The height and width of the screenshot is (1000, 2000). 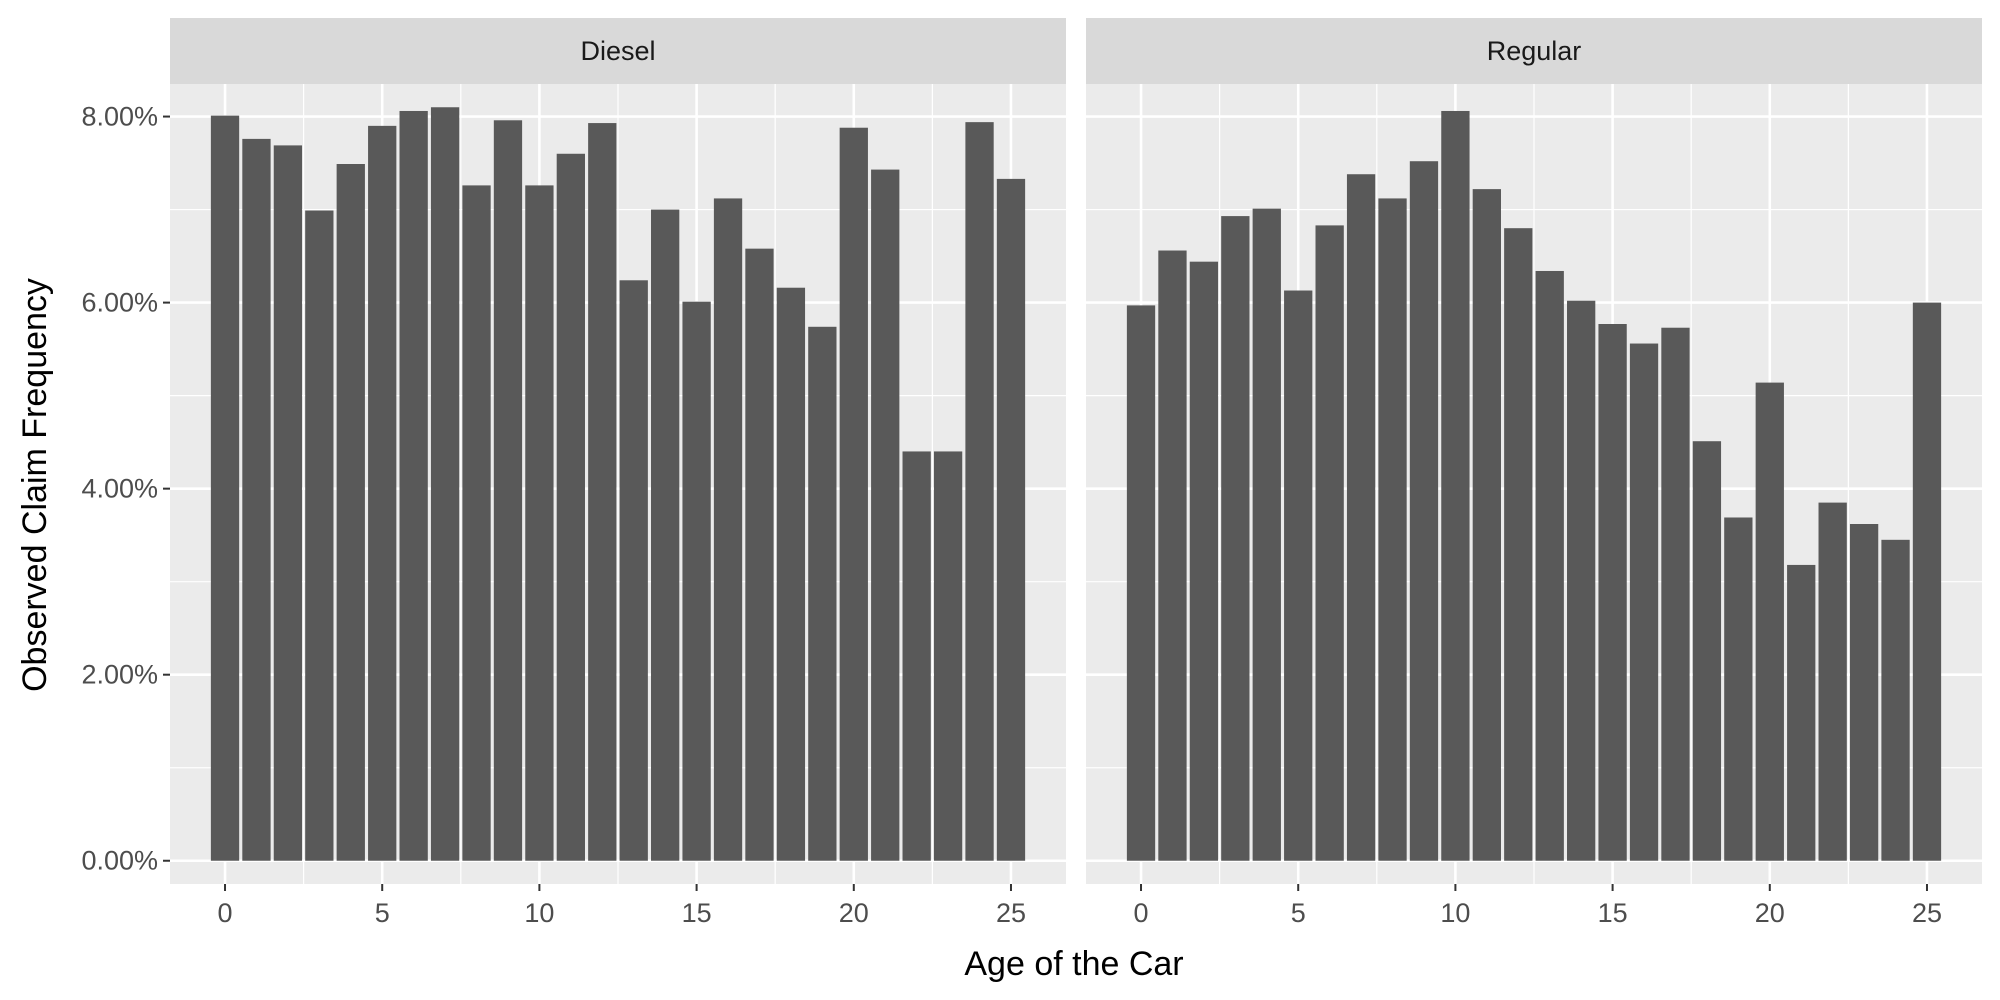 I want to click on facet-strip-label-regular: Regular, so click(x=1534, y=51).